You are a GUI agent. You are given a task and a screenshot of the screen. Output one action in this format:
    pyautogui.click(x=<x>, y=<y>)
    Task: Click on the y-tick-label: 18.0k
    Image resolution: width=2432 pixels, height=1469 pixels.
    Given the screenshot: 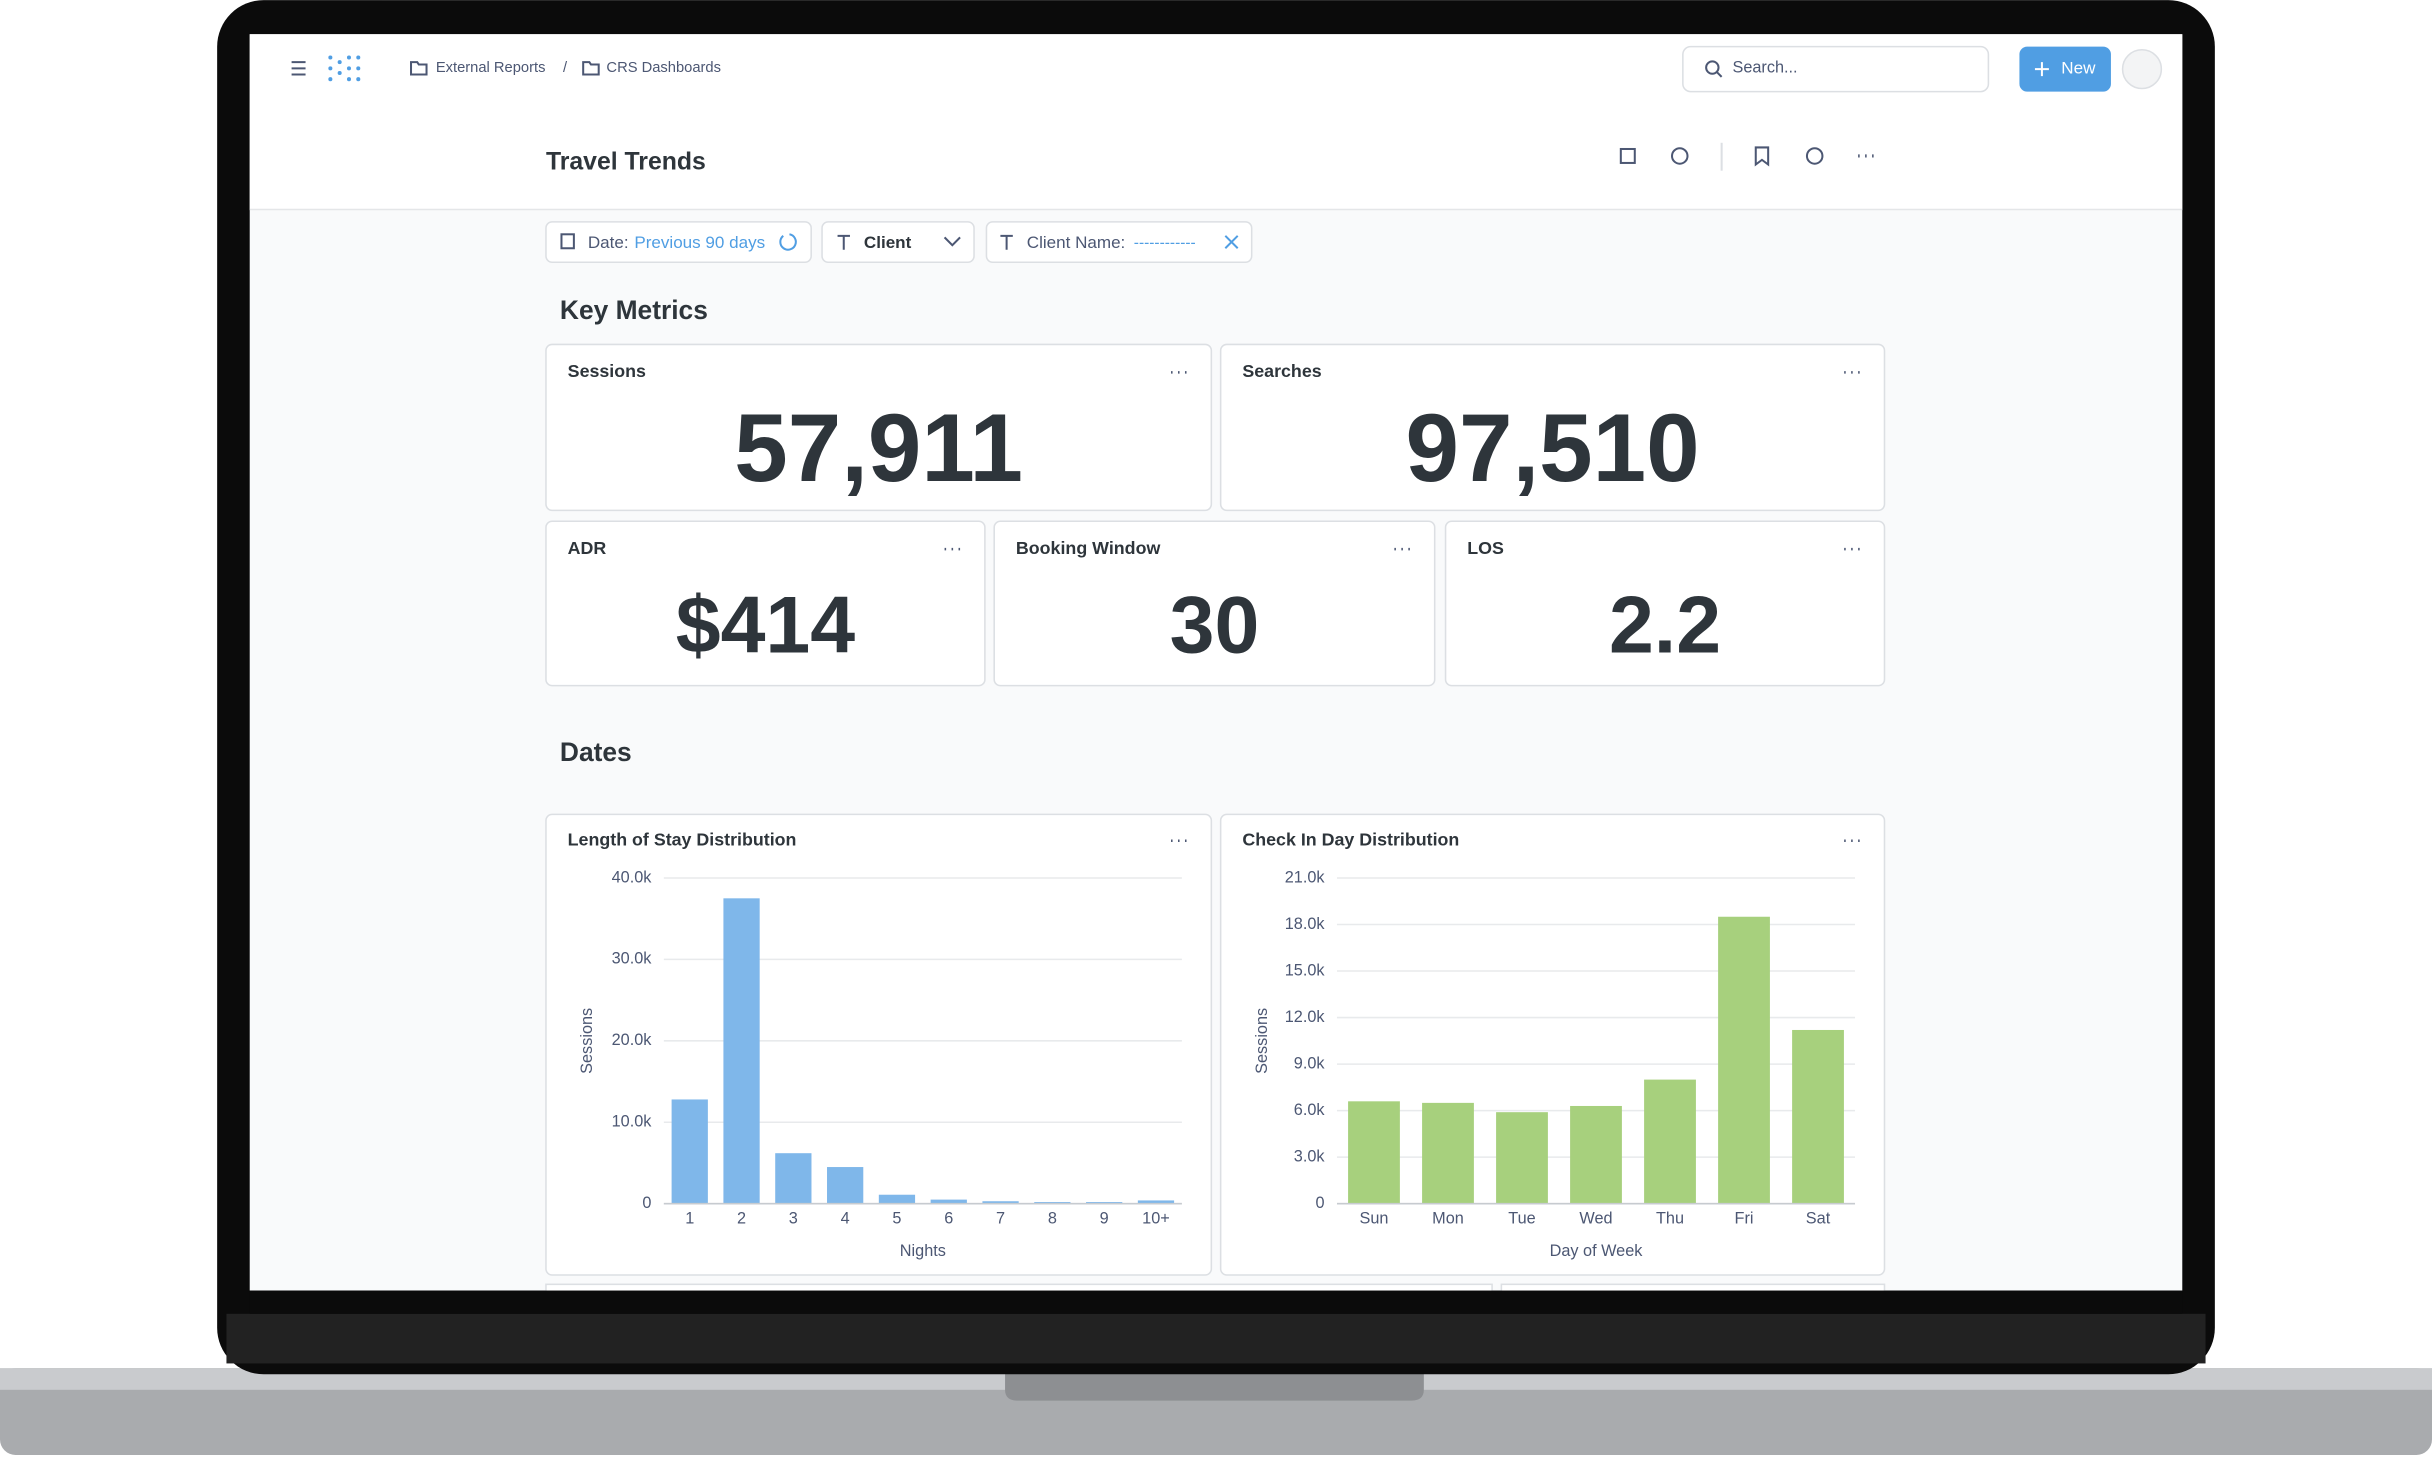 What is the action you would take?
    pyautogui.click(x=1305, y=924)
    